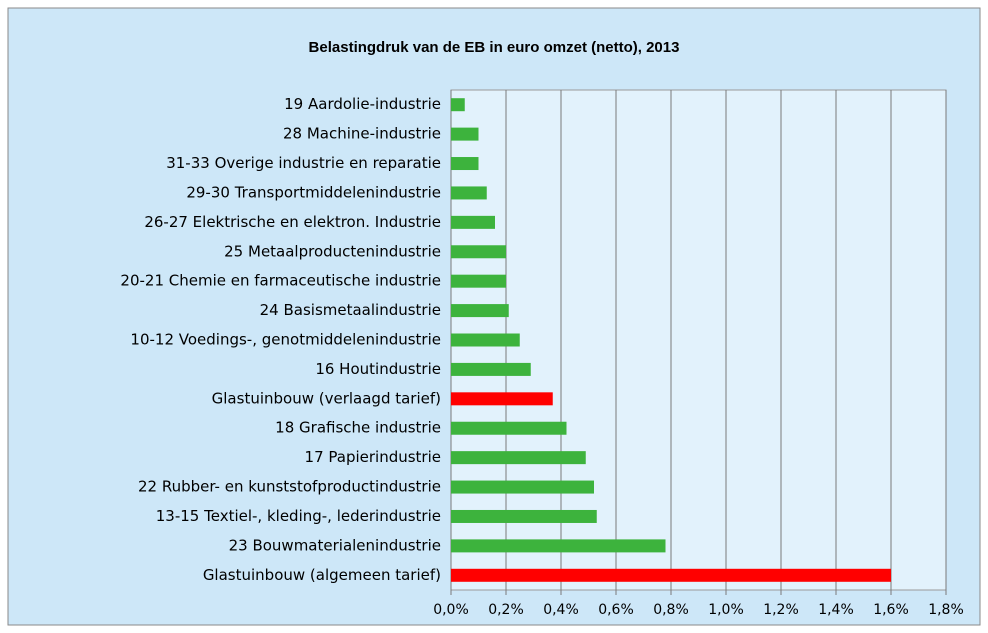  Describe the element at coordinates (335, 545) in the screenshot. I see `y-tick-label: 23 Bouwmaterialenindustrie` at that location.